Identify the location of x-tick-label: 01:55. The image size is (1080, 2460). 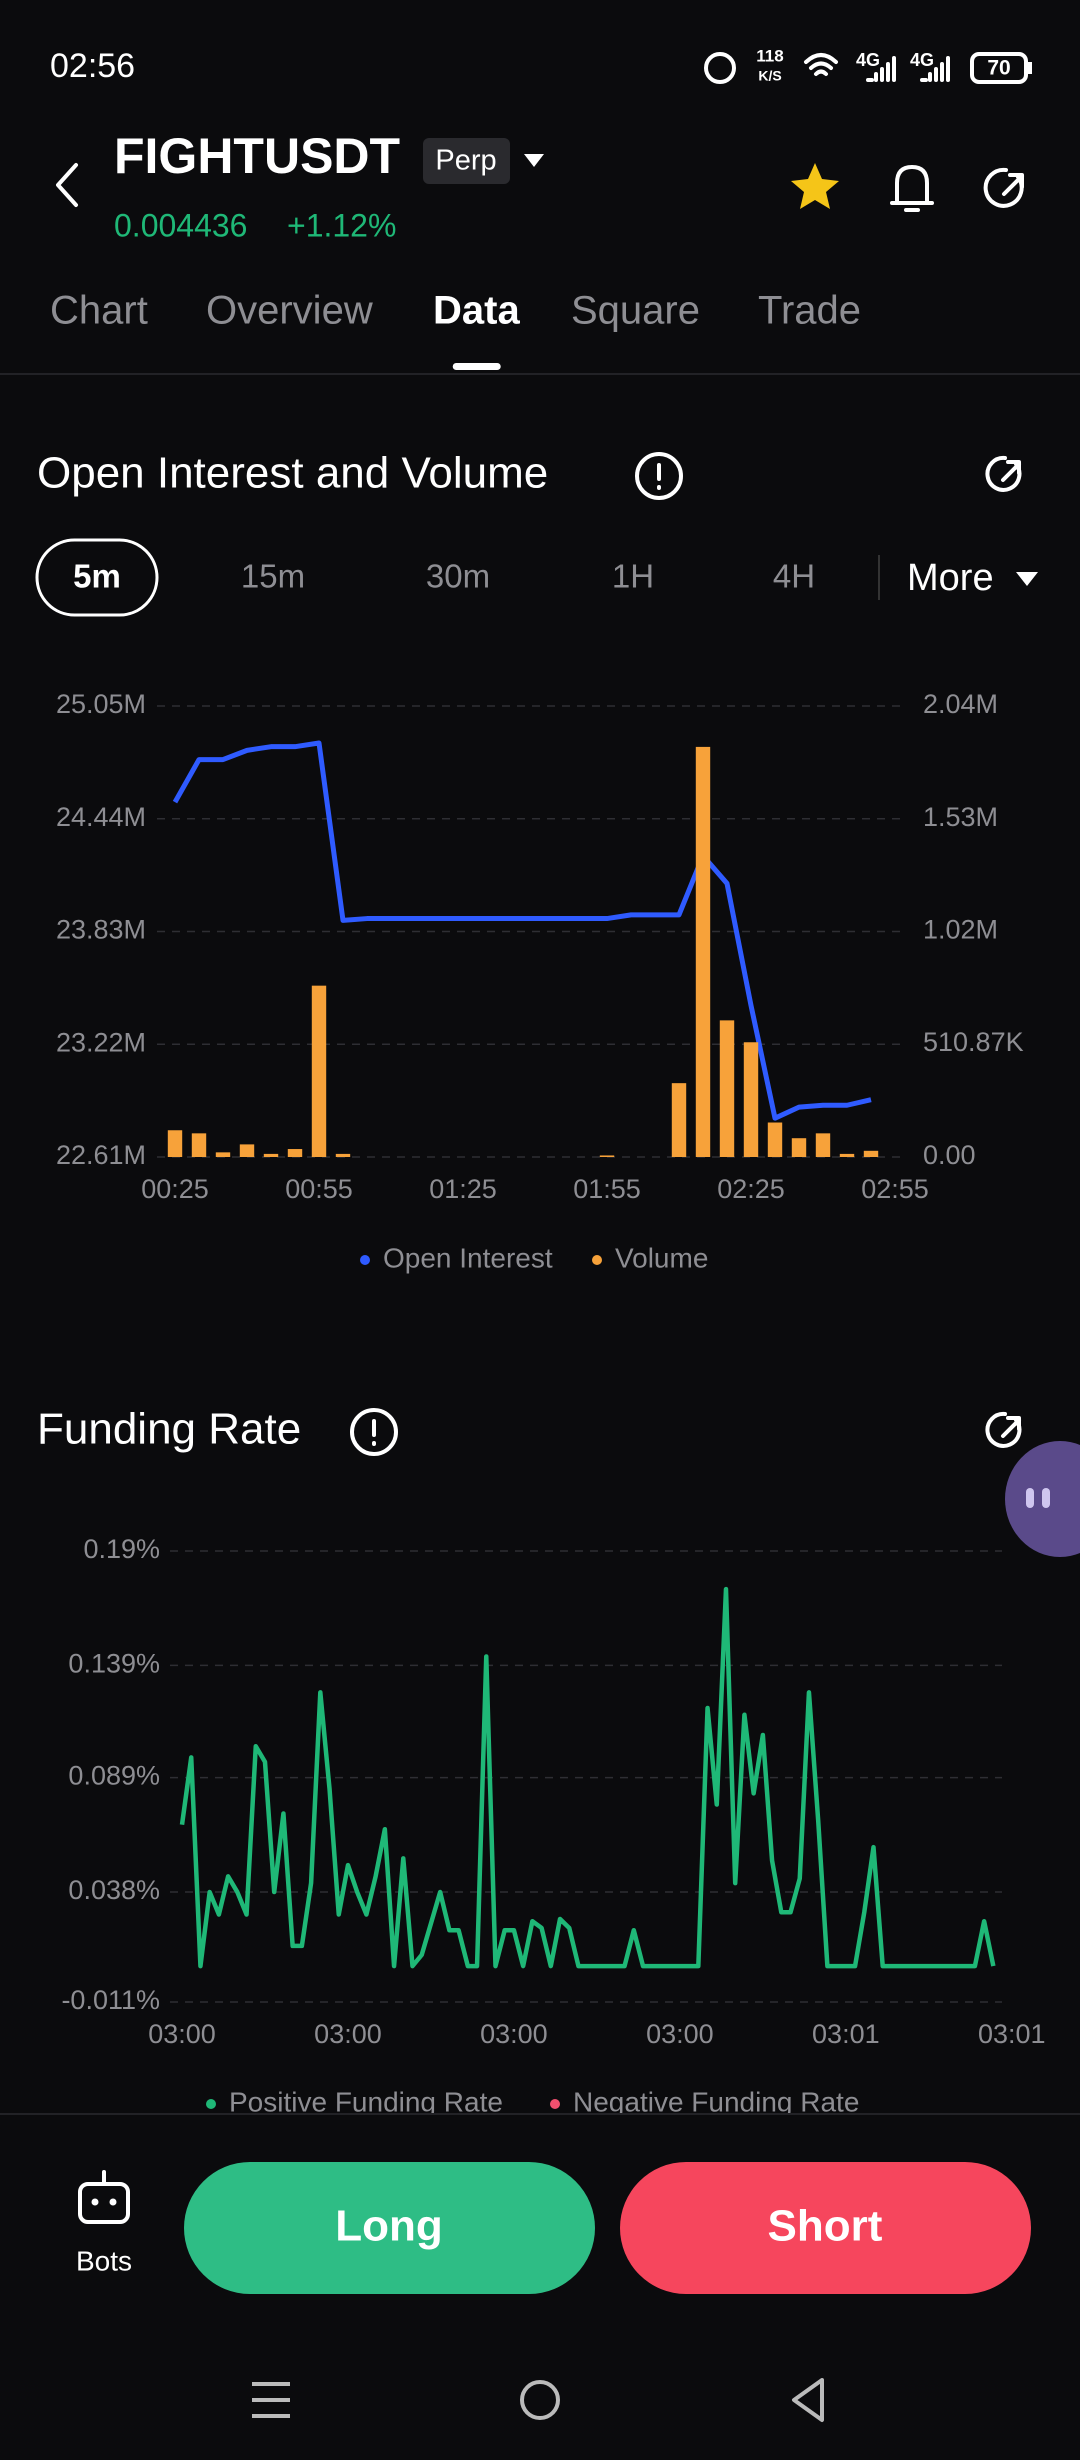
(607, 1189).